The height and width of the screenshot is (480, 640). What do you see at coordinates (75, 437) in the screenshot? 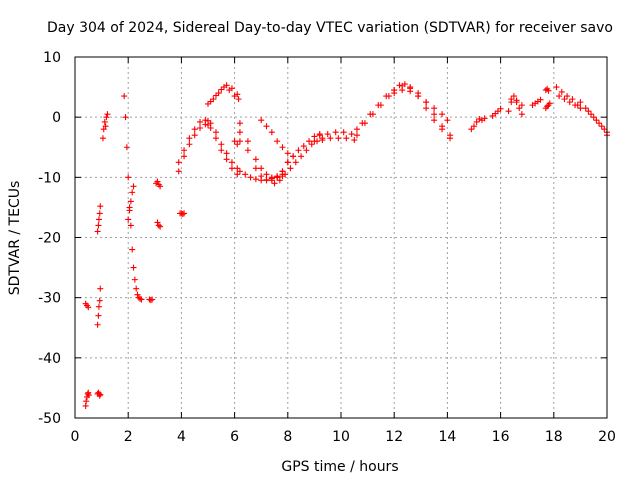
I see `x-tick-label: 0` at bounding box center [75, 437].